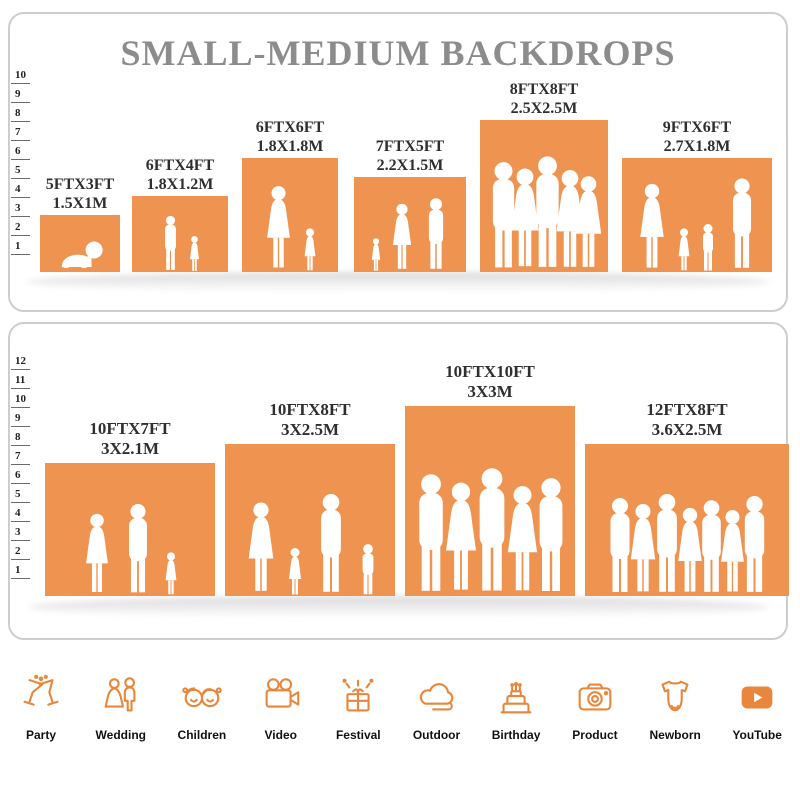  Describe the element at coordinates (180, 175) in the screenshot. I see `backdrop-size-label: 6FTX4FT 1.8X1.2M` at that location.